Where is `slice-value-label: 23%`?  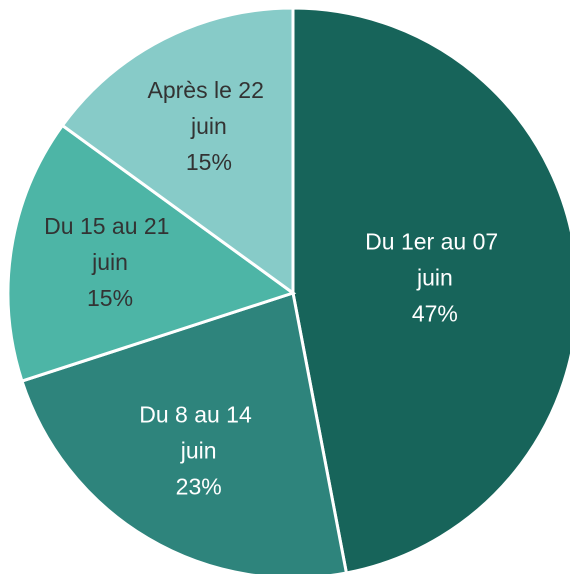 slice-value-label: 23% is located at coordinates (199, 487).